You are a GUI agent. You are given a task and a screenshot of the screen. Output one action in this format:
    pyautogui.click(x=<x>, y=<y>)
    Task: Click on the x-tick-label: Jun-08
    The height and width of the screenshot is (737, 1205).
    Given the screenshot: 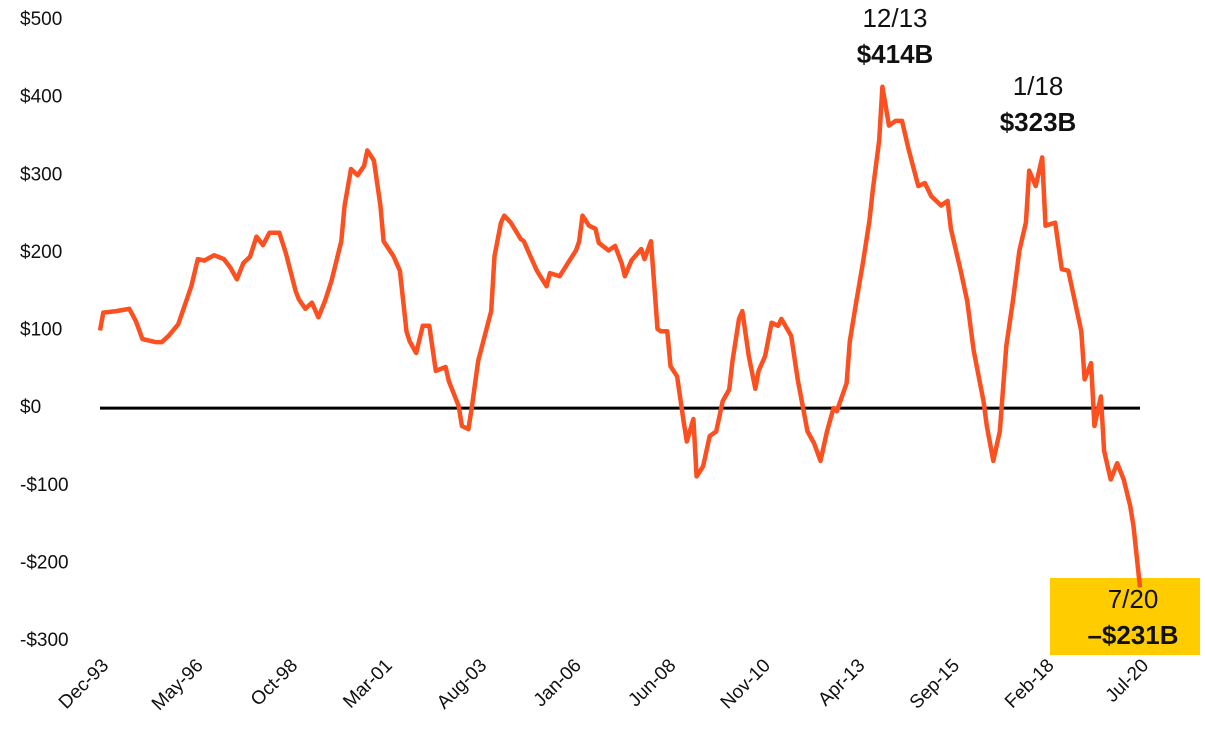 What is the action you would take?
    pyautogui.click(x=652, y=683)
    